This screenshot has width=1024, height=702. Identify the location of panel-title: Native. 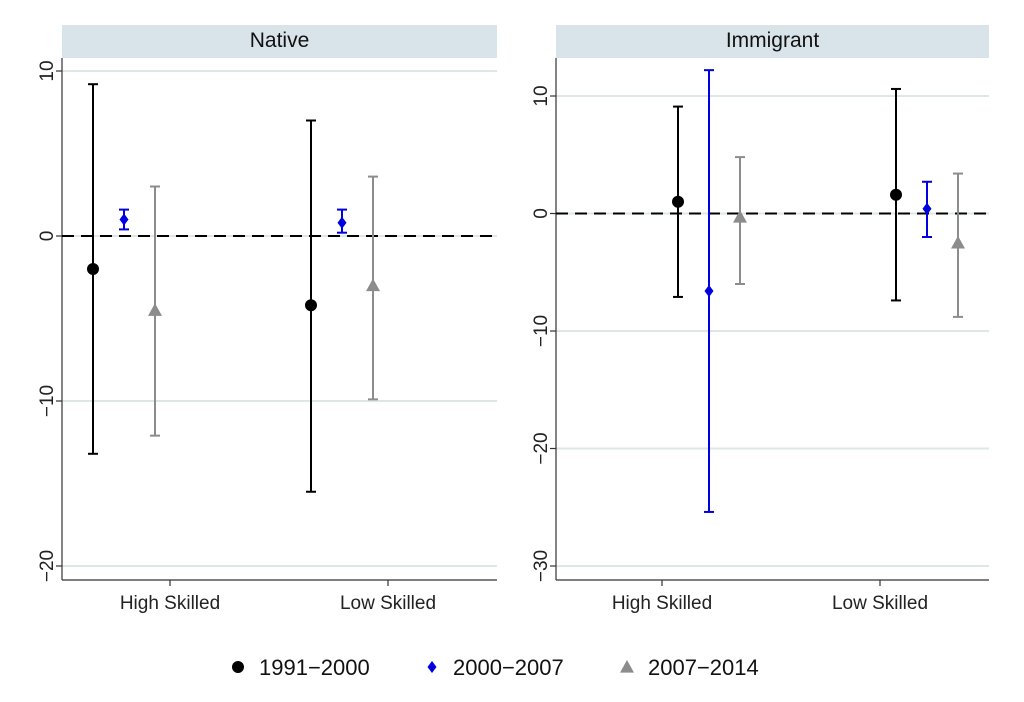
(280, 40).